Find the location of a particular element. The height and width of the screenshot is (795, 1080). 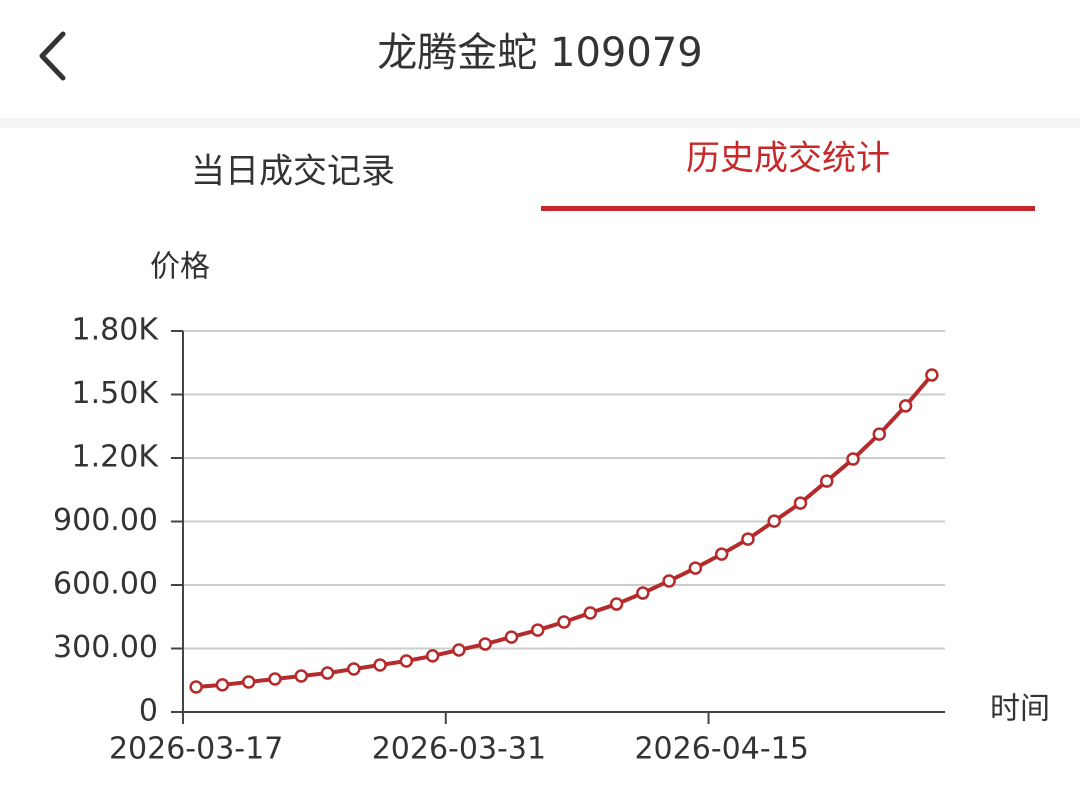

y-tick-label: 600.00 is located at coordinates (105, 584).